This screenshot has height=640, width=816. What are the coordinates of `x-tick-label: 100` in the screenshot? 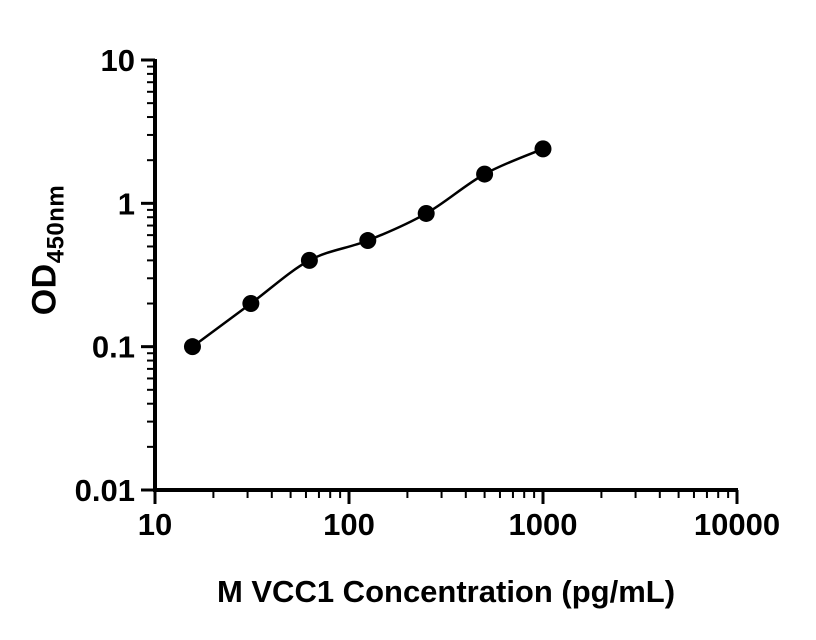 It's located at (349, 524).